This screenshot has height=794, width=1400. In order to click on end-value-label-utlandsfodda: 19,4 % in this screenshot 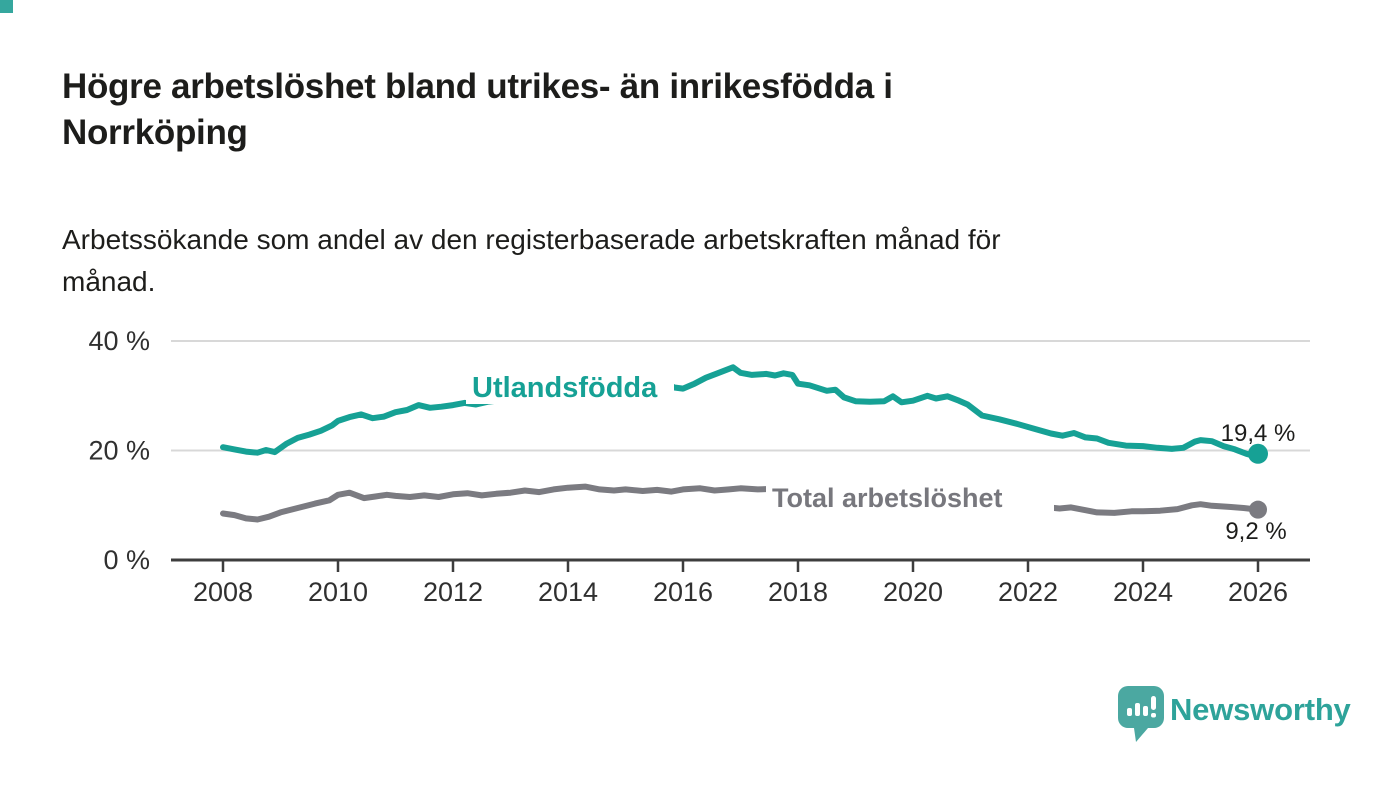, I will do `click(1258, 433)`.